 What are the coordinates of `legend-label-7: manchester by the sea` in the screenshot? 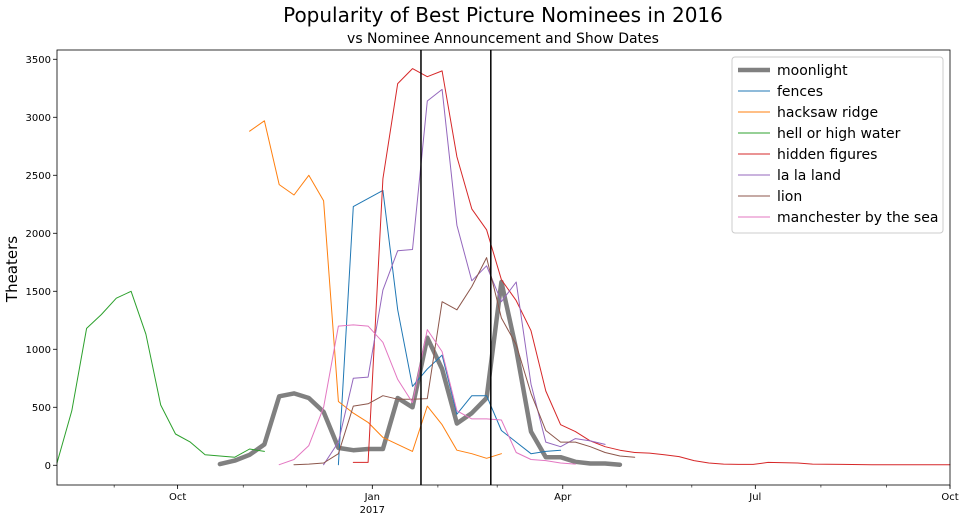 It's located at (857, 218).